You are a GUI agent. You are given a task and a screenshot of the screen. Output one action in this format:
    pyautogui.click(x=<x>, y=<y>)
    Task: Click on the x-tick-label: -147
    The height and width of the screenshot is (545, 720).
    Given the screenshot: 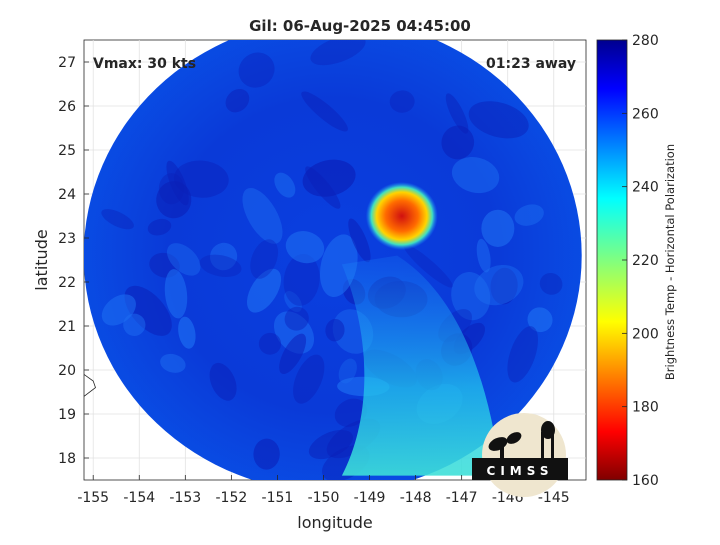 What is the action you would take?
    pyautogui.click(x=462, y=498)
    